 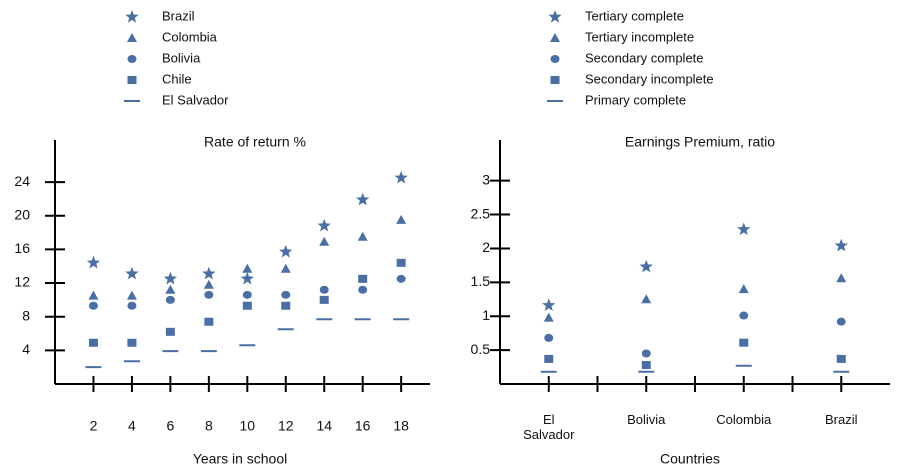 I want to click on y-tick-label: 20, so click(x=22, y=214).